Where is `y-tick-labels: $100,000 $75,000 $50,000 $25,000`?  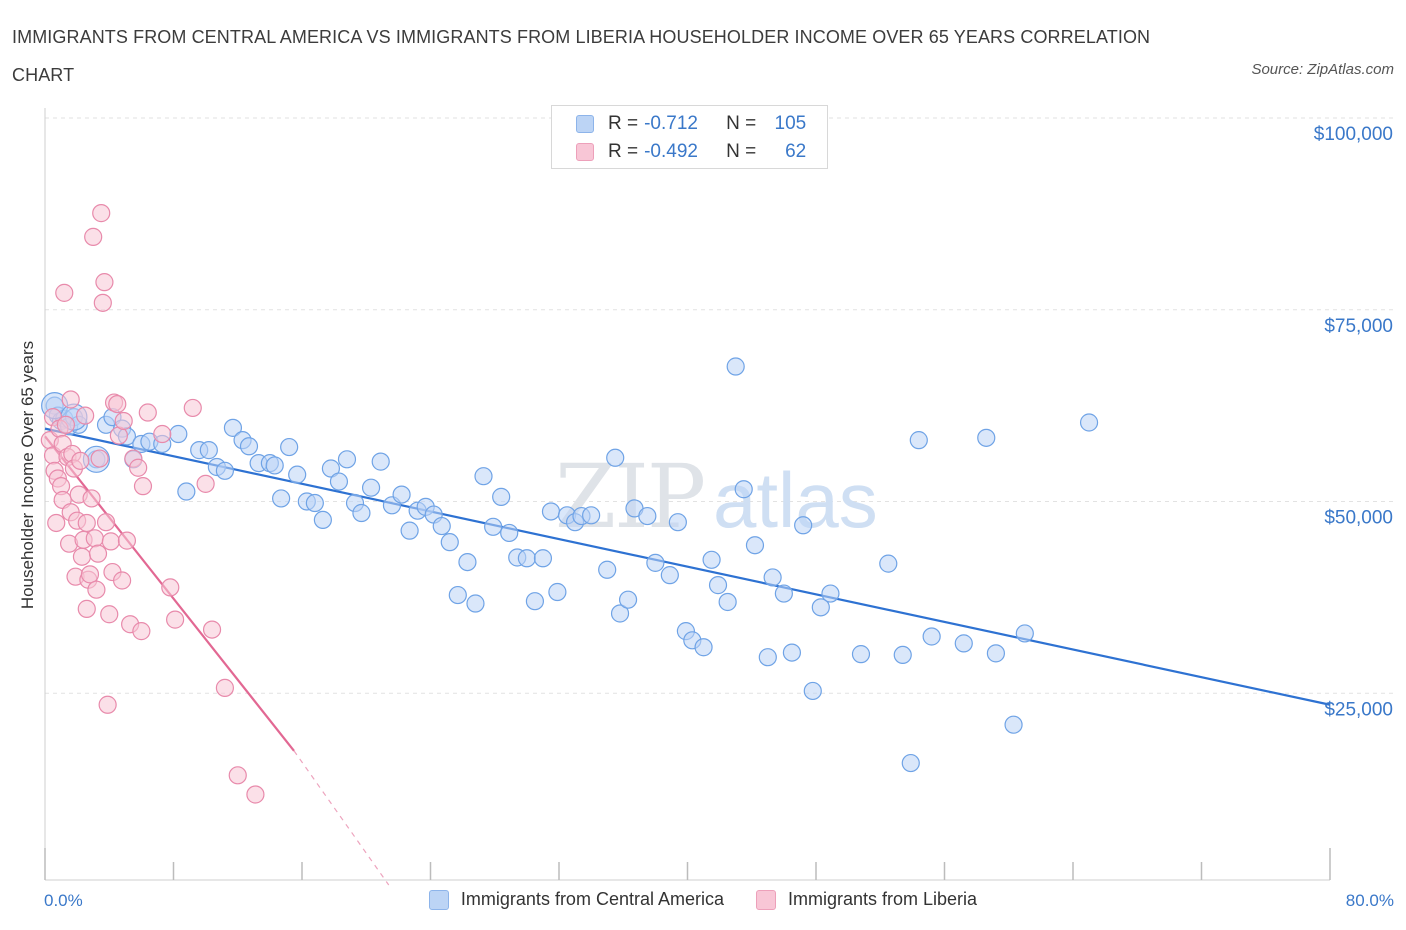 y-tick-labels: $100,000 $75,000 $50,000 $25,000 is located at coordinates (1353, 422).